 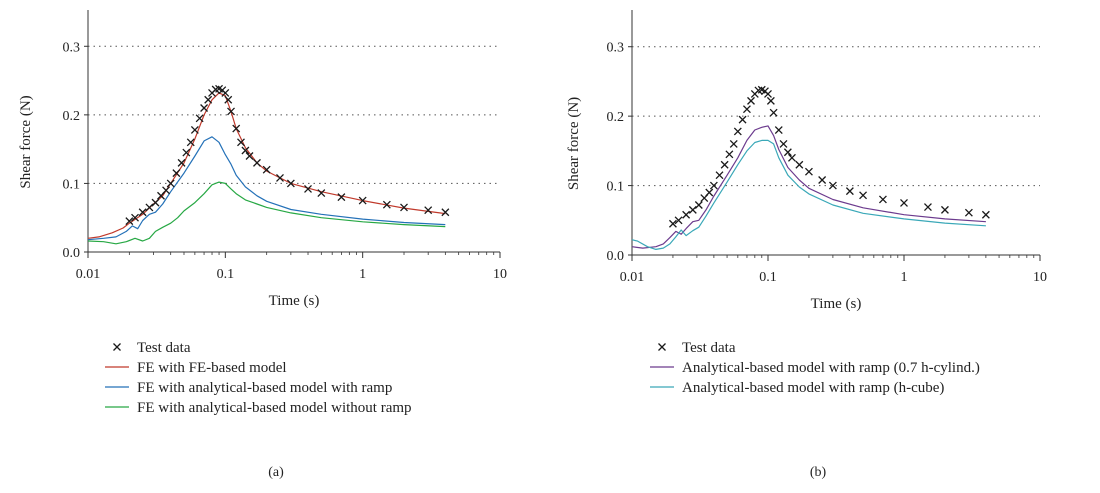 I want to click on x-tick-label: 0.1, so click(x=226, y=274).